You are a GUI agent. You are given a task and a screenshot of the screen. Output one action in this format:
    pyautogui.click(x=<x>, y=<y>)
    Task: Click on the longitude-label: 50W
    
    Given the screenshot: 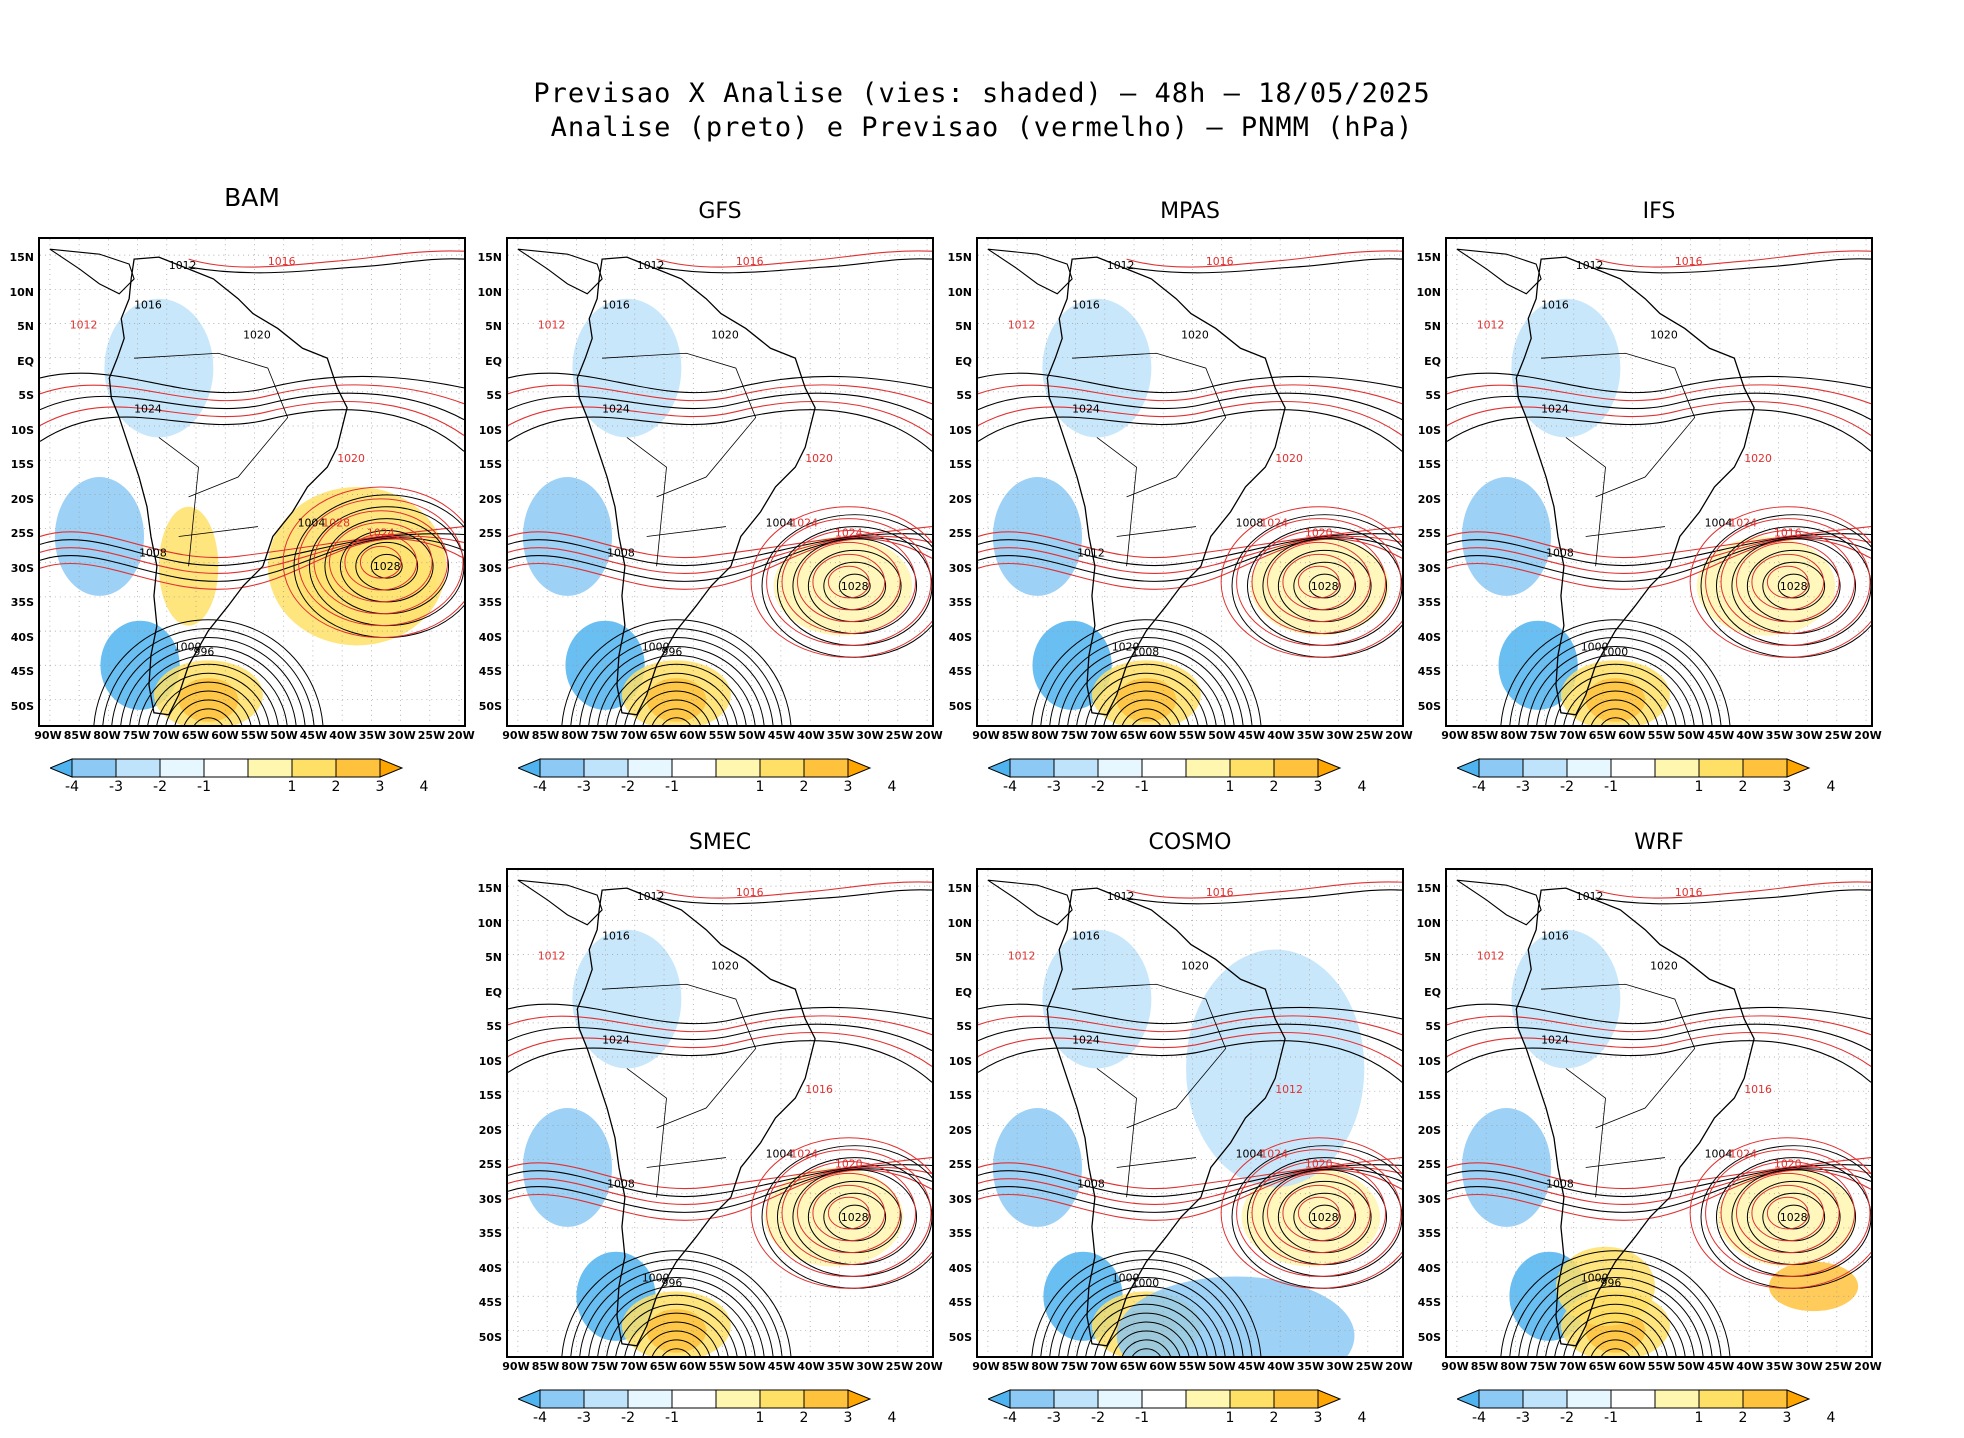 What is the action you would take?
    pyautogui.click(x=1222, y=1366)
    